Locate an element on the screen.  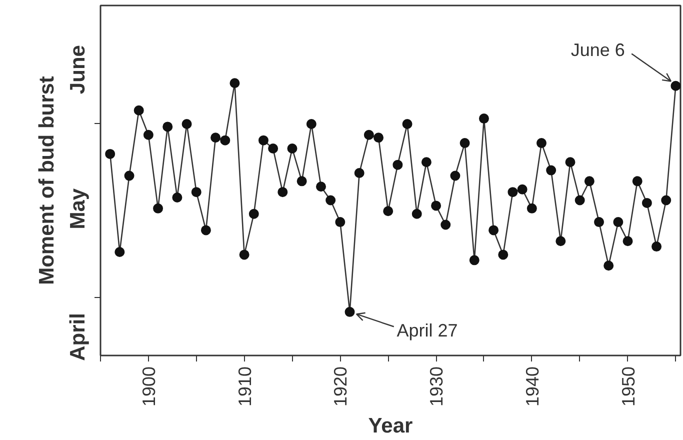
x-tick-label: 1920 is located at coordinates (340, 386).